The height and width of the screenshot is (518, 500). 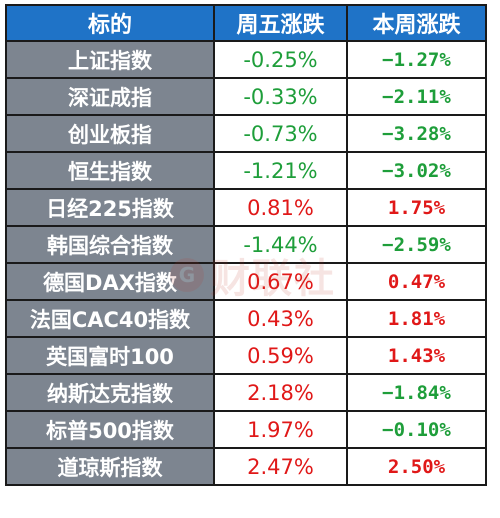 I want to click on friday-change: -0.25%, so click(x=280, y=59).